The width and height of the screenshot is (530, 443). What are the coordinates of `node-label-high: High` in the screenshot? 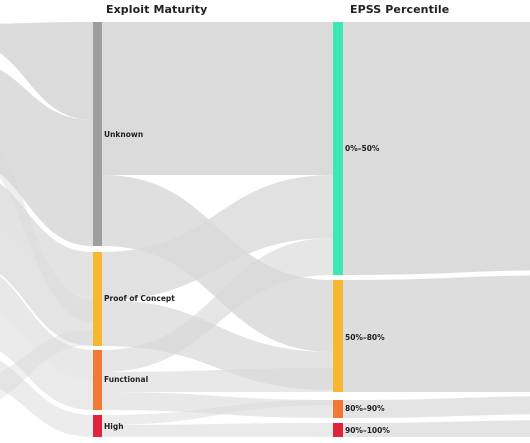 It's located at (114, 426).